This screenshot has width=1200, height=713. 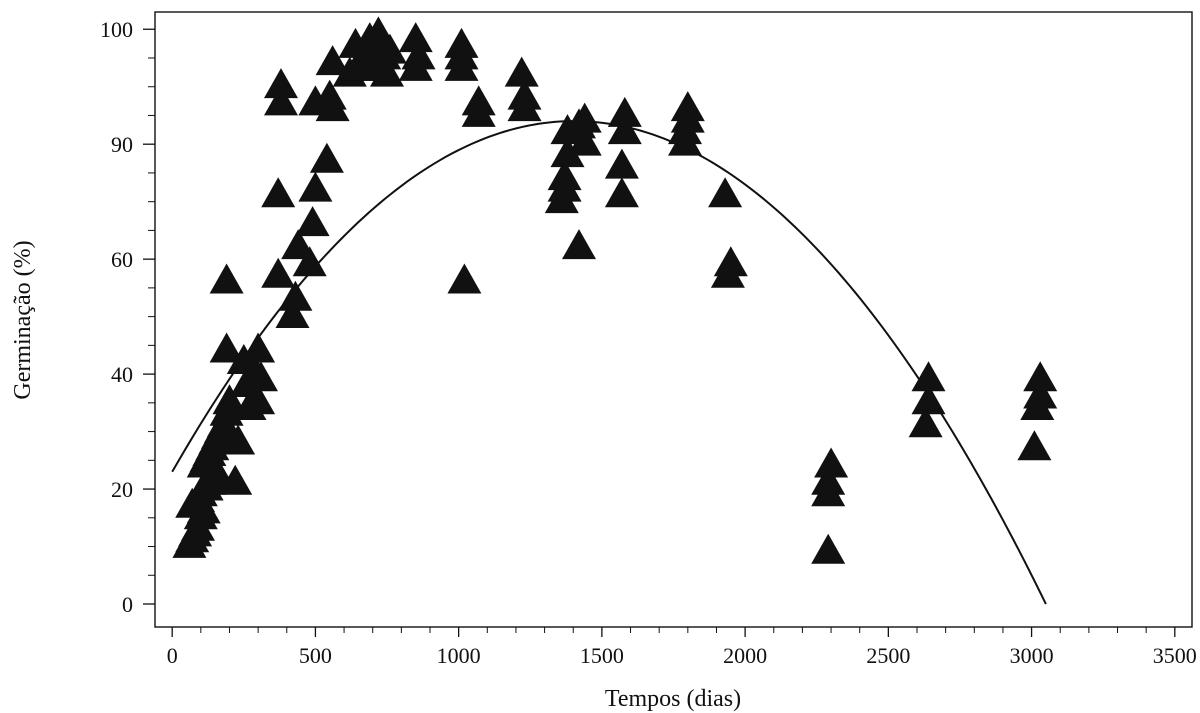 What do you see at coordinates (122, 144) in the screenshot?
I see `y-tick-label: 90` at bounding box center [122, 144].